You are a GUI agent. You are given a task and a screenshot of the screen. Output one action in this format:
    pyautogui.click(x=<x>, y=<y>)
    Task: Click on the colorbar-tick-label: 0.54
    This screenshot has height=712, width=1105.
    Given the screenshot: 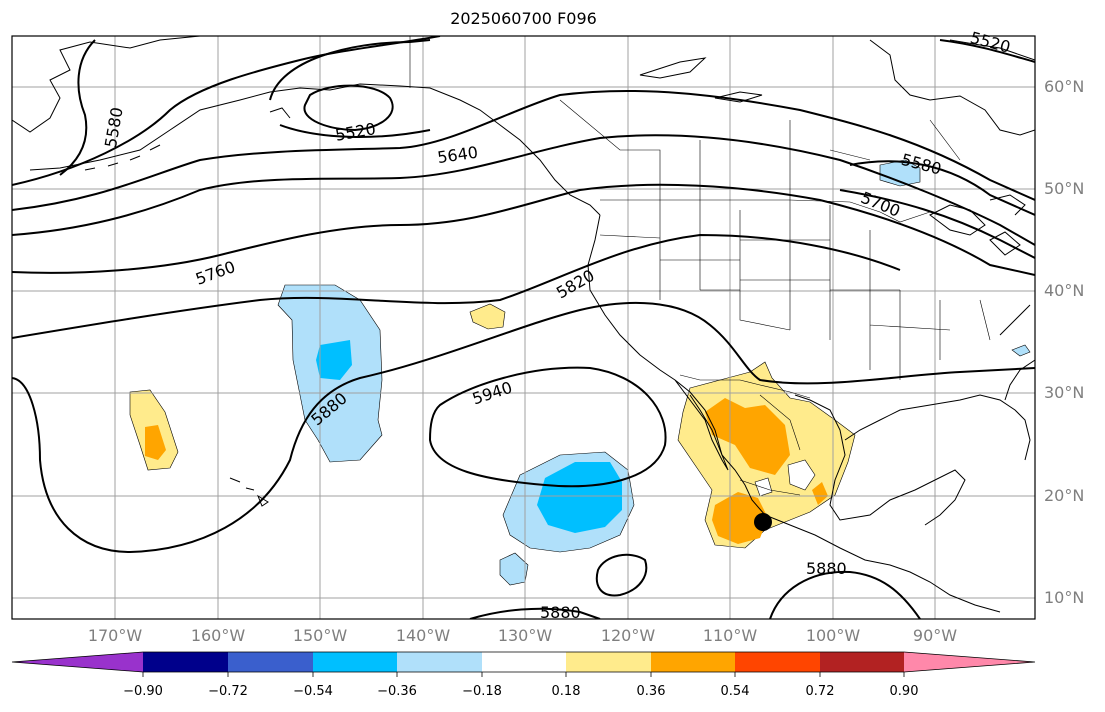 What is the action you would take?
    pyautogui.click(x=735, y=691)
    